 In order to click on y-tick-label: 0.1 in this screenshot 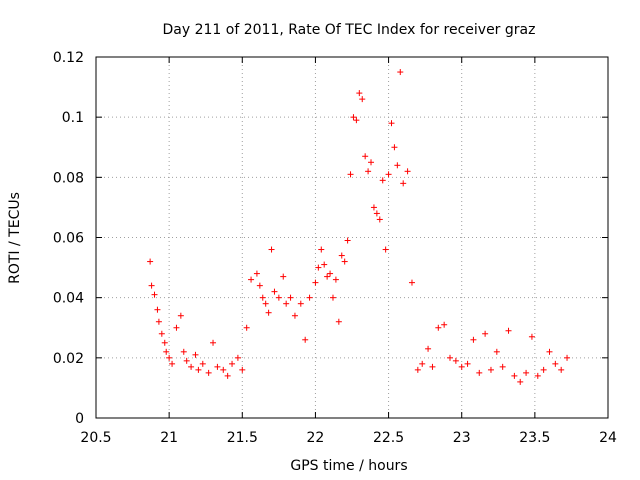, I will do `click(73, 118)`.